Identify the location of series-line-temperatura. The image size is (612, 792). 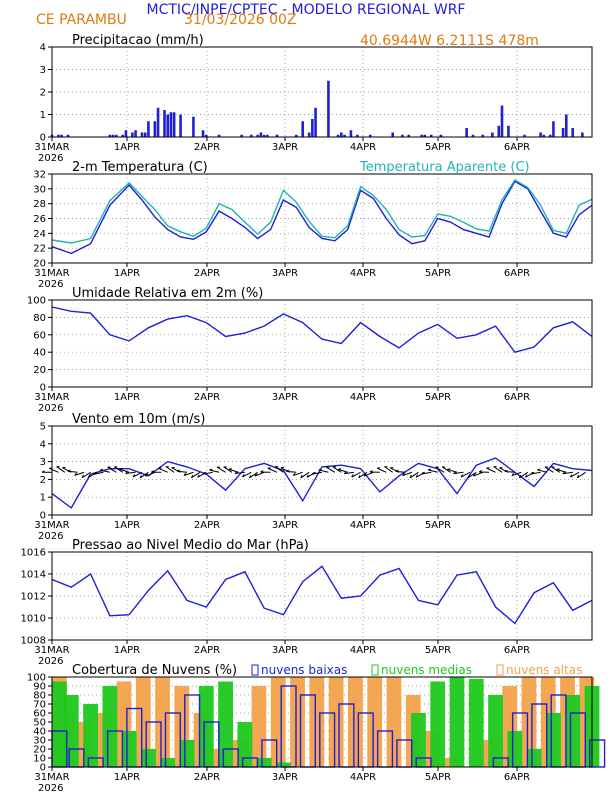
(322, 217).